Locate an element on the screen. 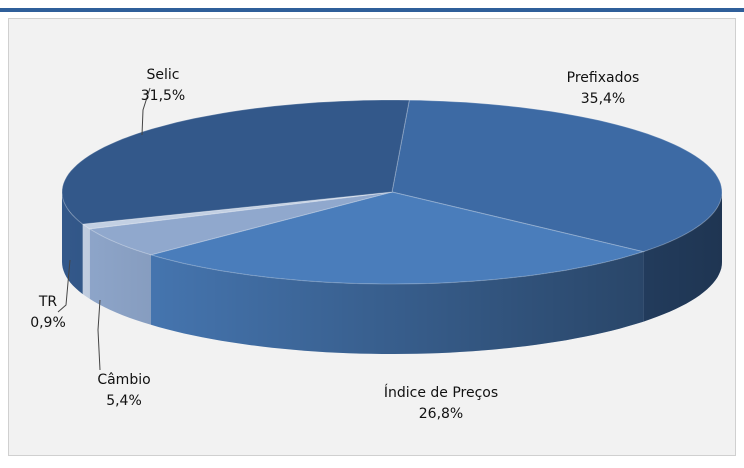 This screenshot has width=744, height=468. slice-label: Índice de Preços is located at coordinates (441, 392).